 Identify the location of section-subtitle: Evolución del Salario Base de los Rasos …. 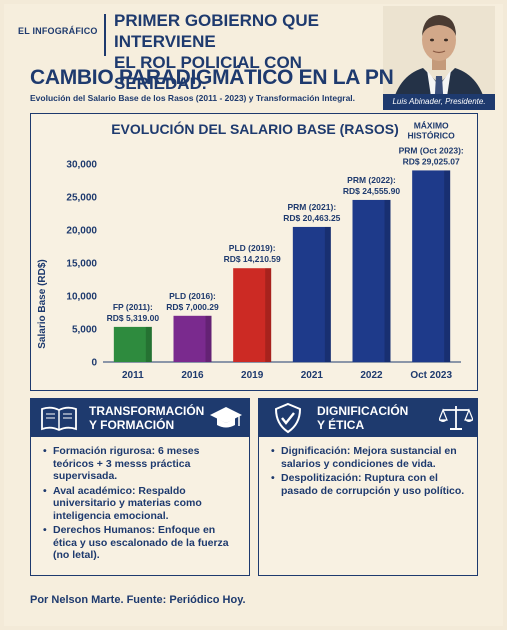
(193, 98).